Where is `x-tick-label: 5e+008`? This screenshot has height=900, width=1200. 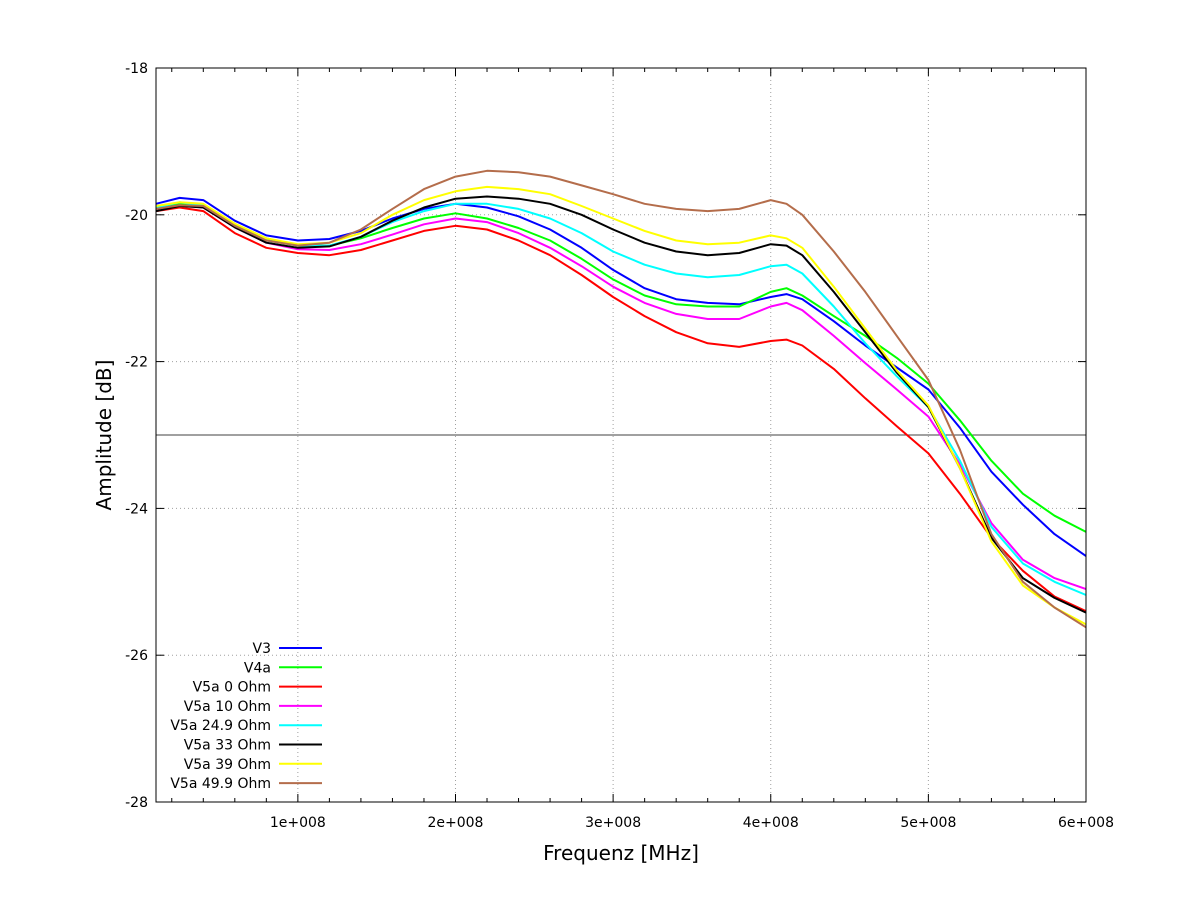 x-tick-label: 5e+008 is located at coordinates (928, 823).